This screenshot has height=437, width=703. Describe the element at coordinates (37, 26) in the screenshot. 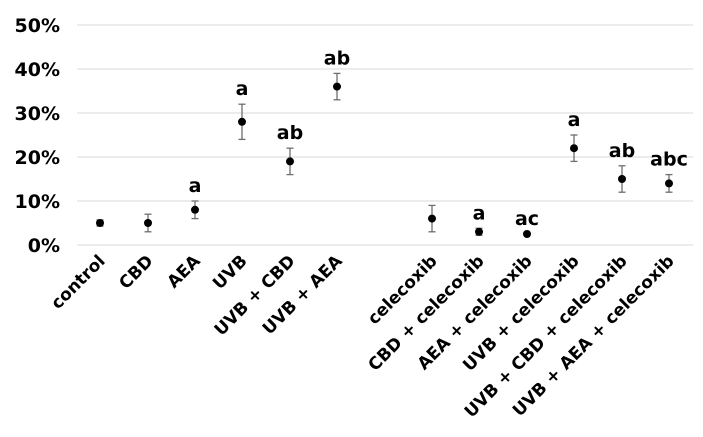

I see `y-tick-label: 50%` at that location.